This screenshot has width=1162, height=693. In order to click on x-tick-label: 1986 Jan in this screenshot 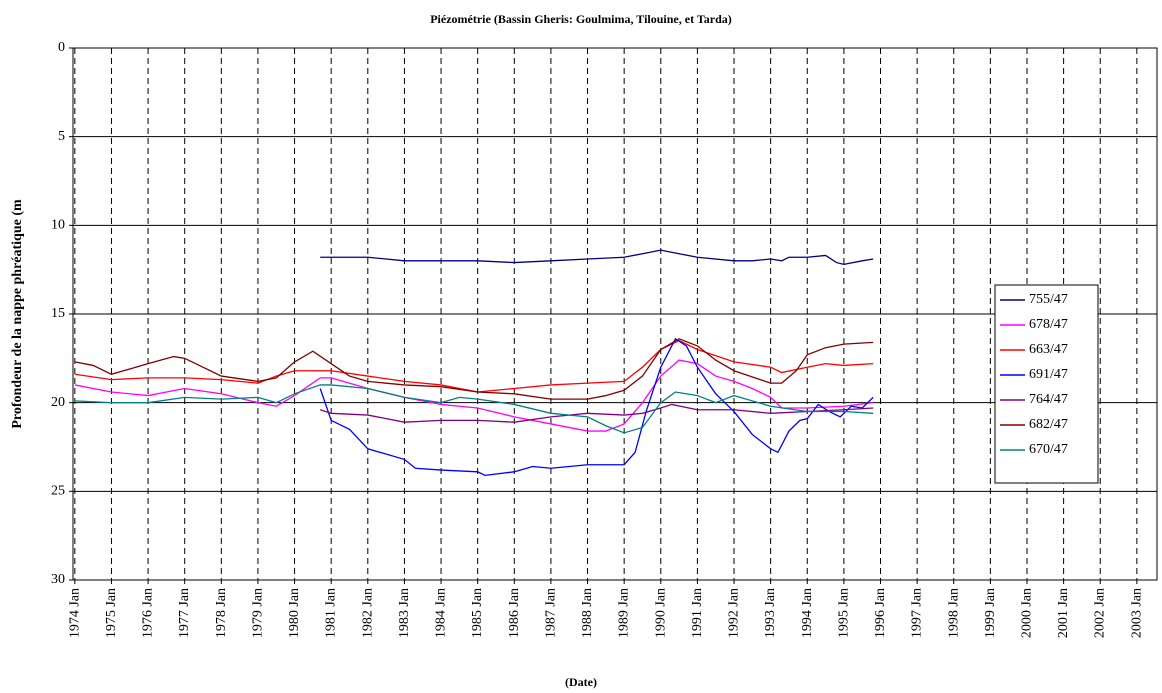, I will do `click(514, 613)`.